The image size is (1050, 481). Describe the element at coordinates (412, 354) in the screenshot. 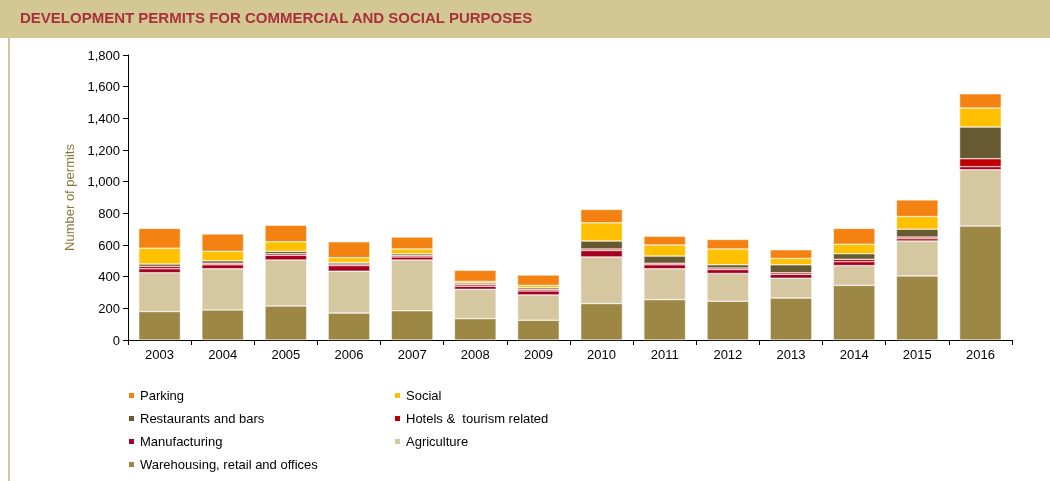

I see `x-tick-label: 2007` at that location.